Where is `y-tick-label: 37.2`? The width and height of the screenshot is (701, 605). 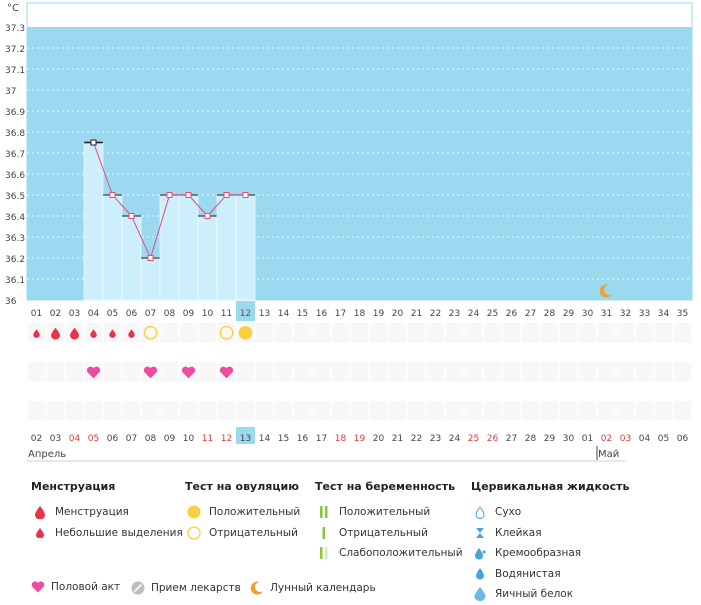 y-tick-label: 37.2 is located at coordinates (15, 50).